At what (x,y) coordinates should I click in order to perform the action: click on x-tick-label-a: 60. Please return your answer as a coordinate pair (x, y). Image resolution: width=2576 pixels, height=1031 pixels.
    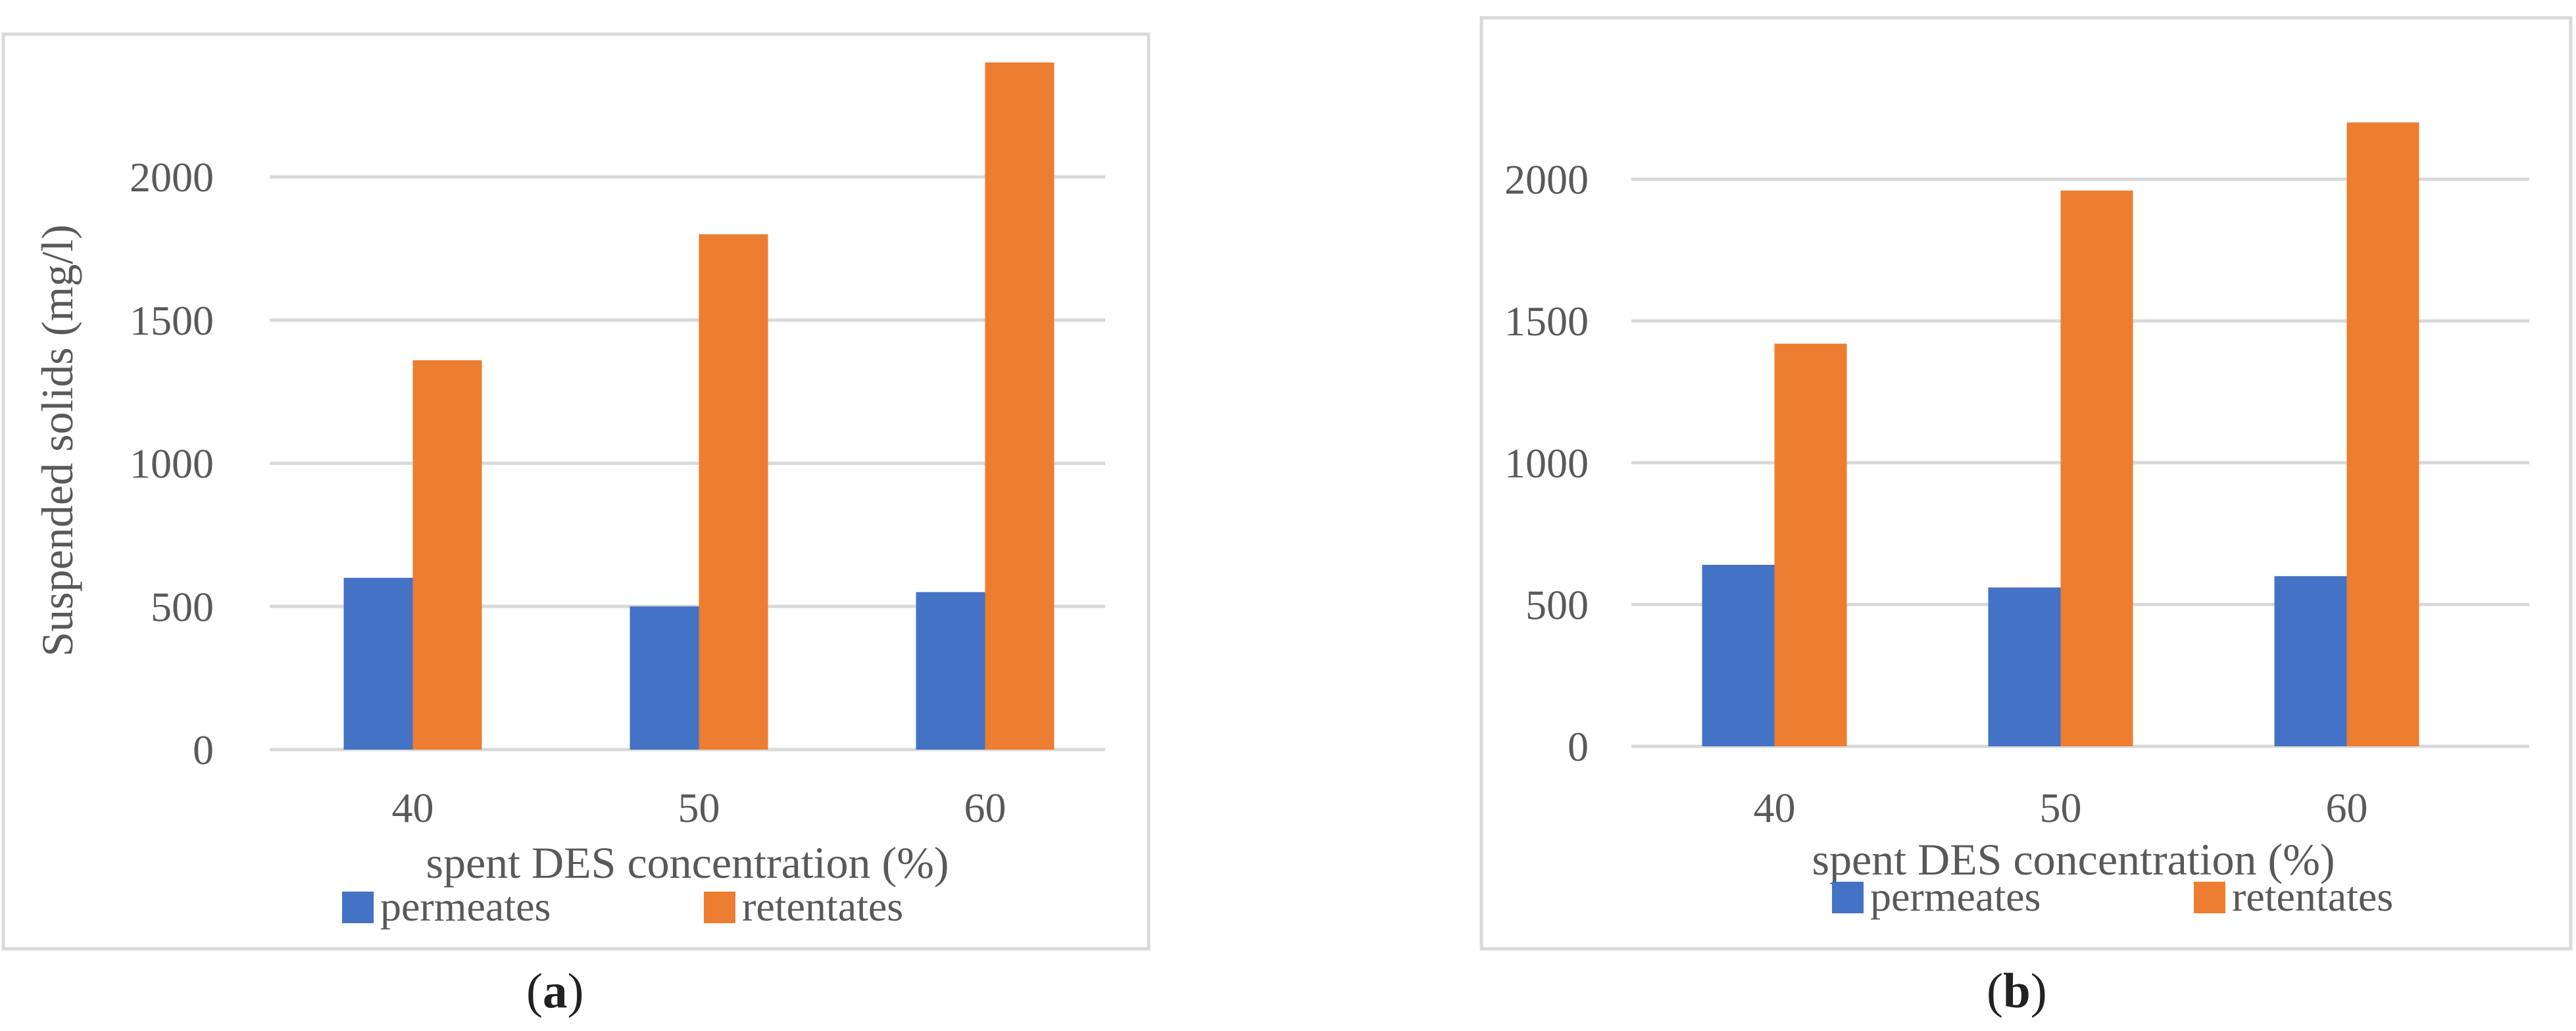
    Looking at the image, I should click on (985, 807).